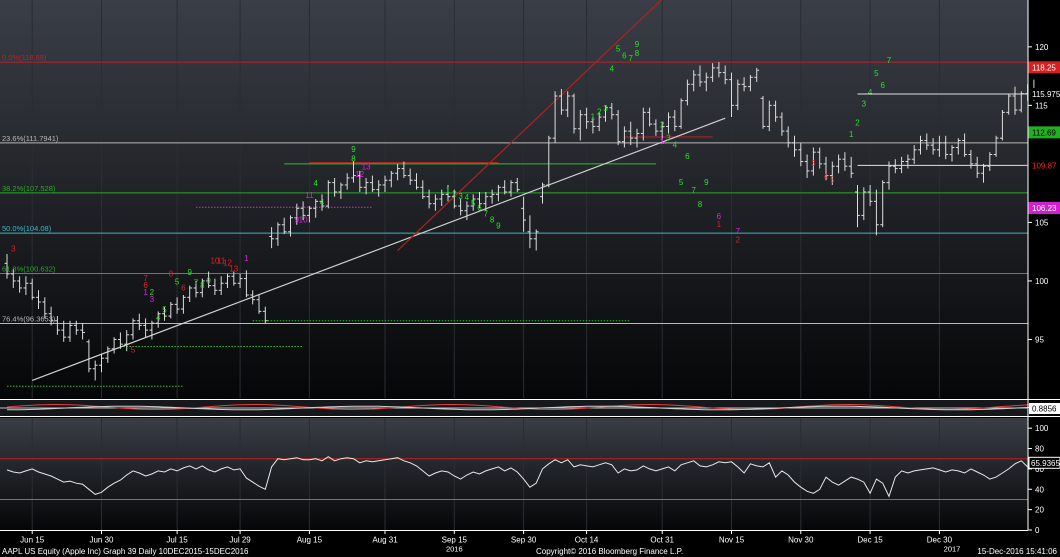 The image size is (1060, 557). Describe the element at coordinates (1044, 132) in the screenshot. I see `badge-text: 112.69` at that location.